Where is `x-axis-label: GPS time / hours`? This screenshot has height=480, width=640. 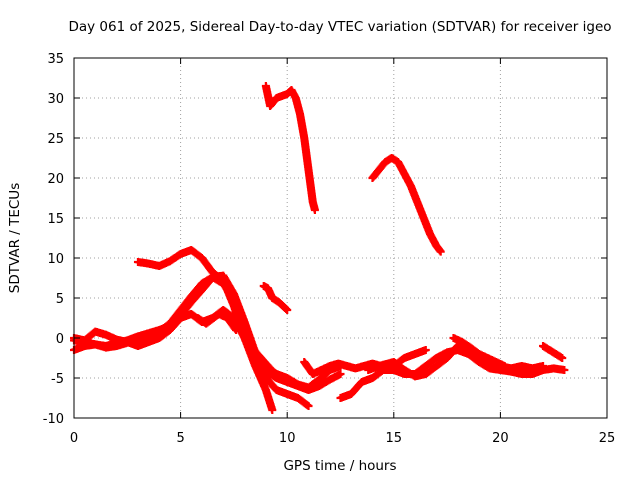
x-axis-label: GPS time / hours is located at coordinates (339, 466).